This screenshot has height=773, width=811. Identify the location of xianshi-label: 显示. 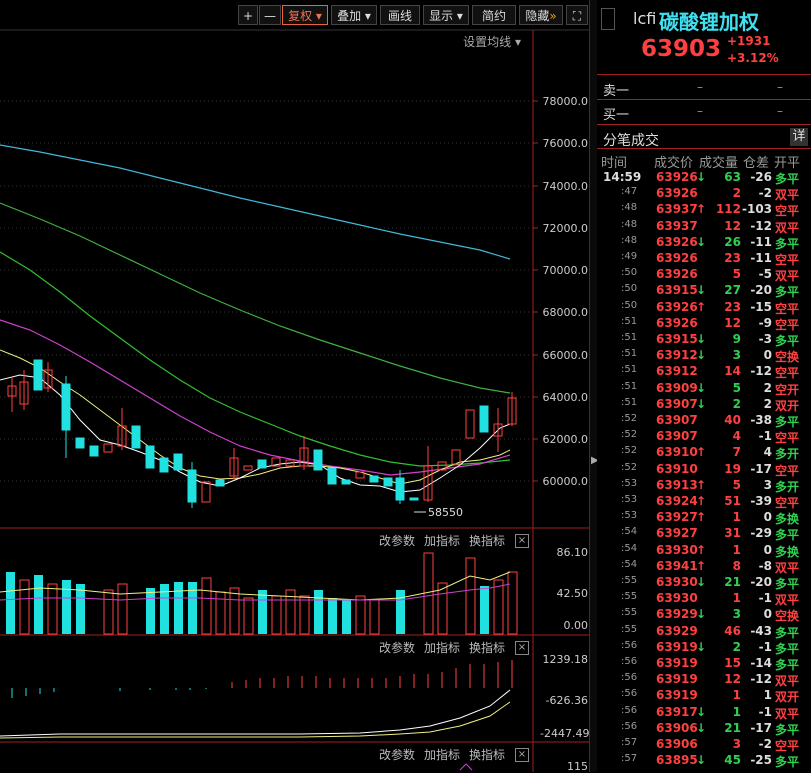
(441, 16).